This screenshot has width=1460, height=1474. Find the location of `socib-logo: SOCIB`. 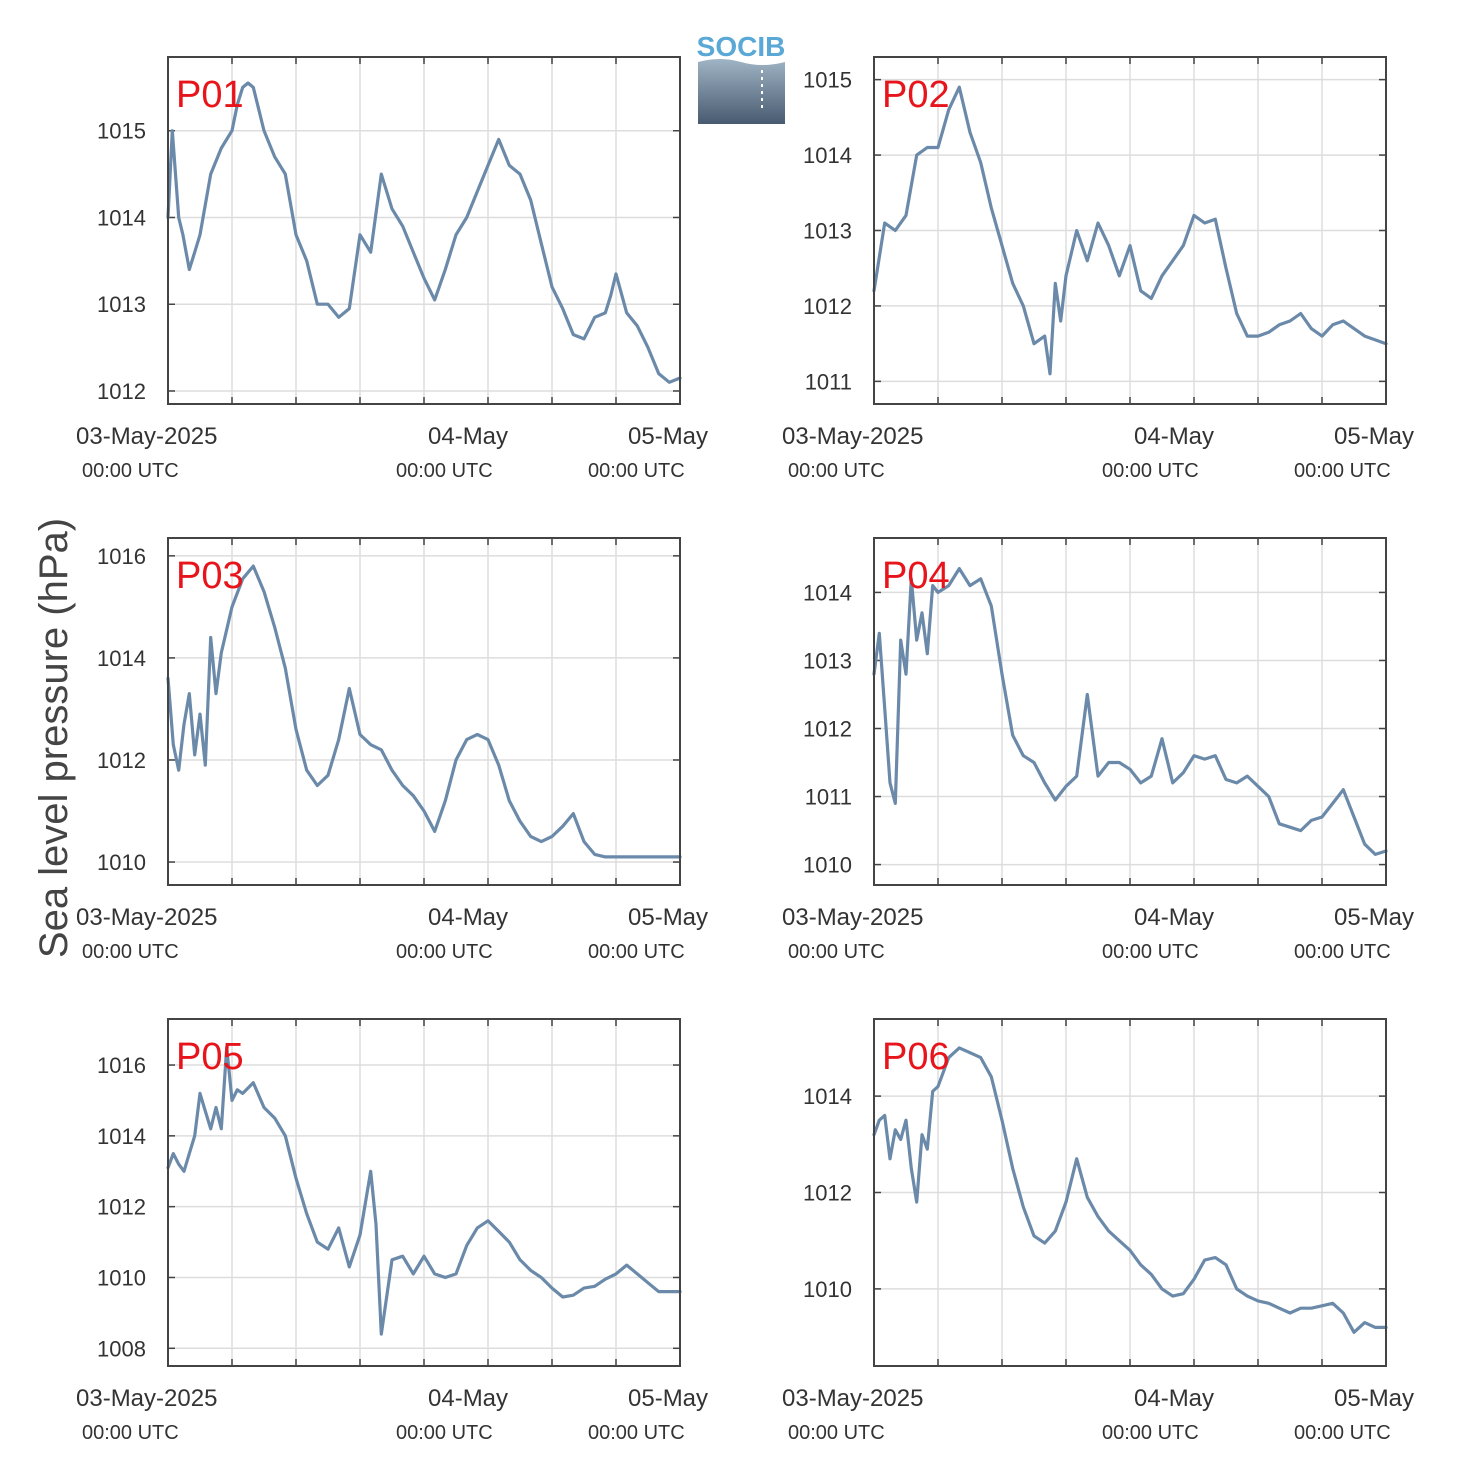

socib-logo: SOCIB is located at coordinates (741, 77).